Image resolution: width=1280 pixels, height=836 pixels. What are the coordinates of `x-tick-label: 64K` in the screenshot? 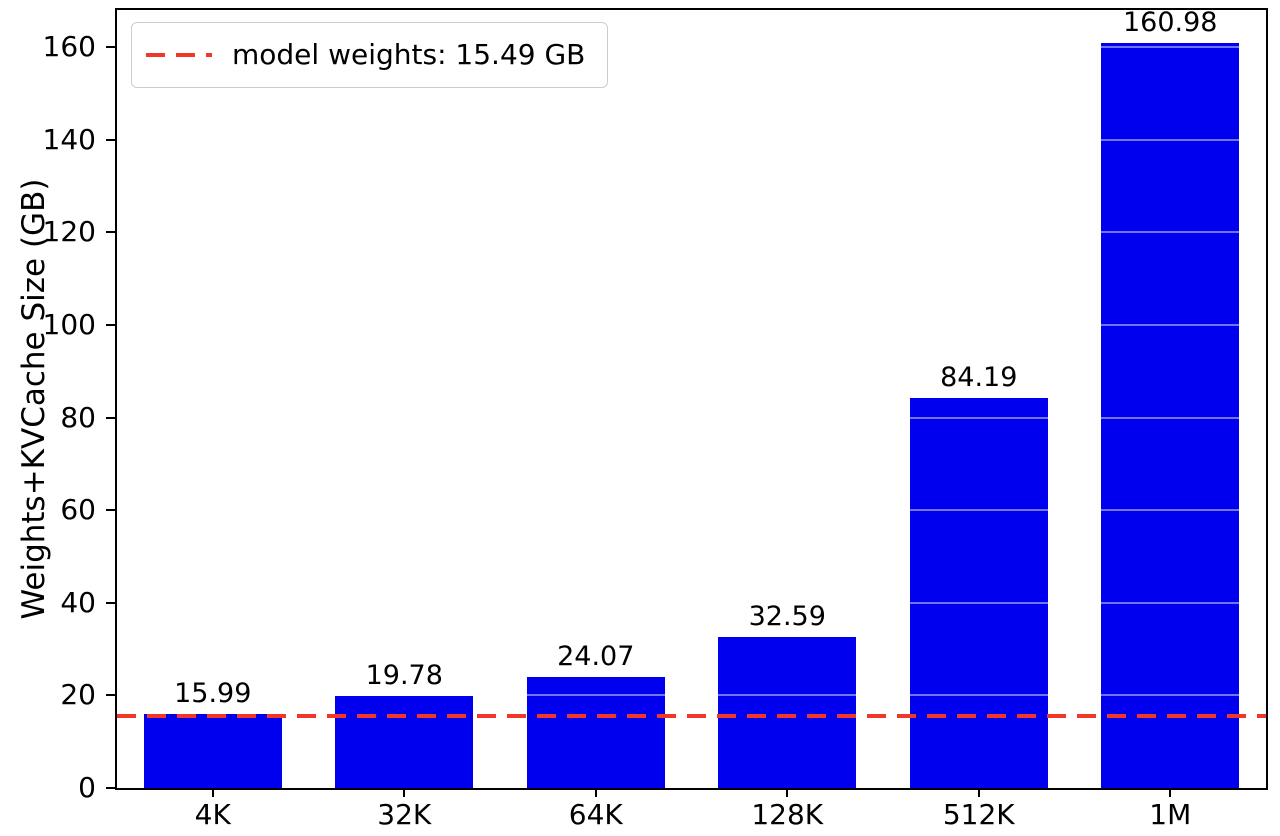 It's located at (595, 814).